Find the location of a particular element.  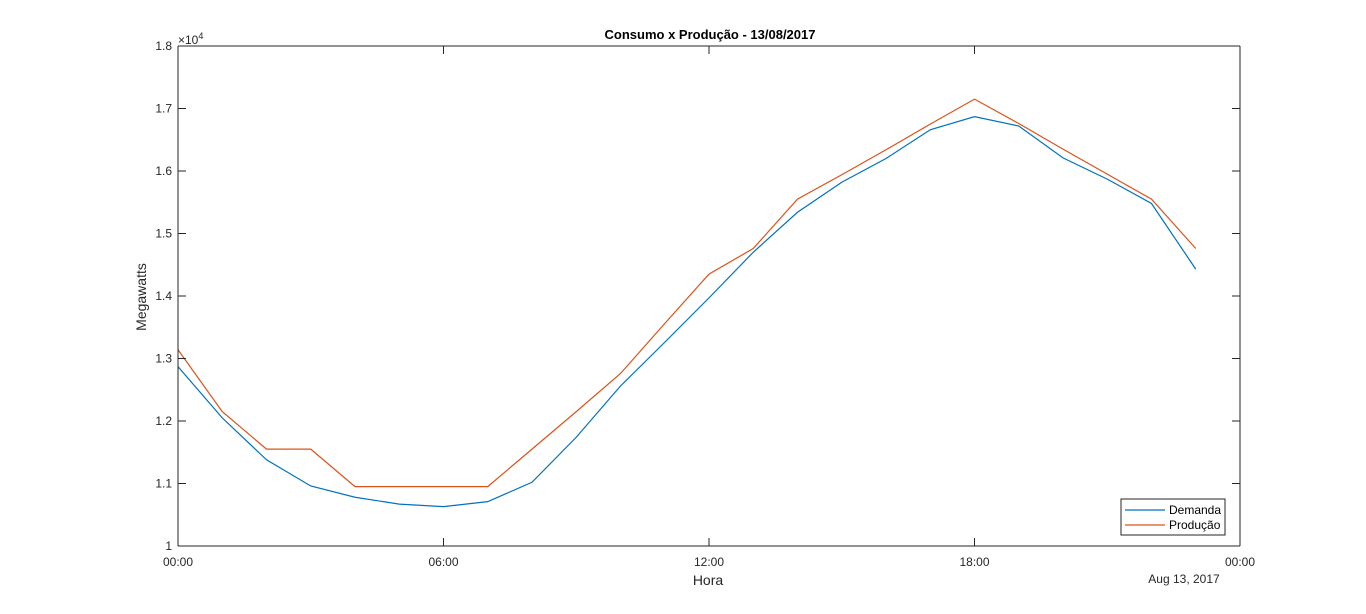

chart-title: Consumo x Produção - 13/08/2017 is located at coordinates (710, 34).